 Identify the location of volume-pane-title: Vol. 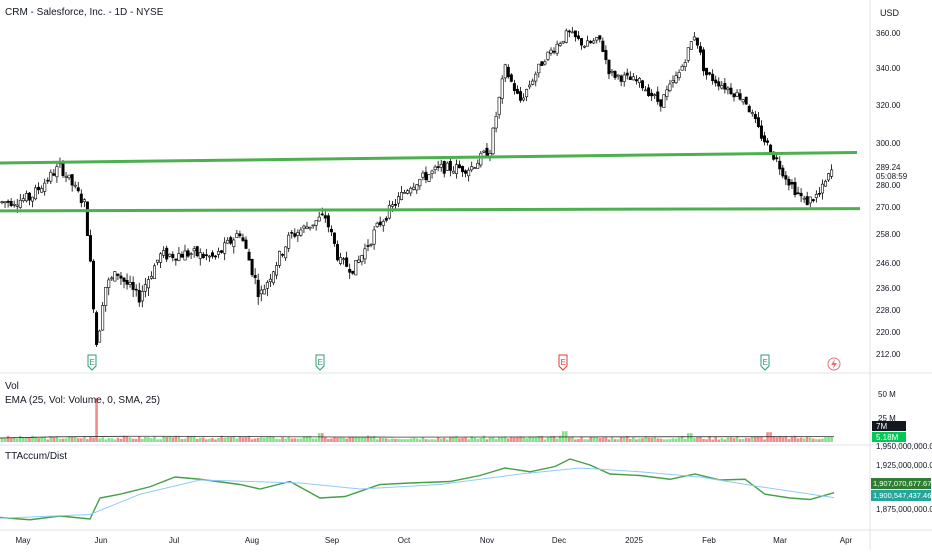
(12, 386).